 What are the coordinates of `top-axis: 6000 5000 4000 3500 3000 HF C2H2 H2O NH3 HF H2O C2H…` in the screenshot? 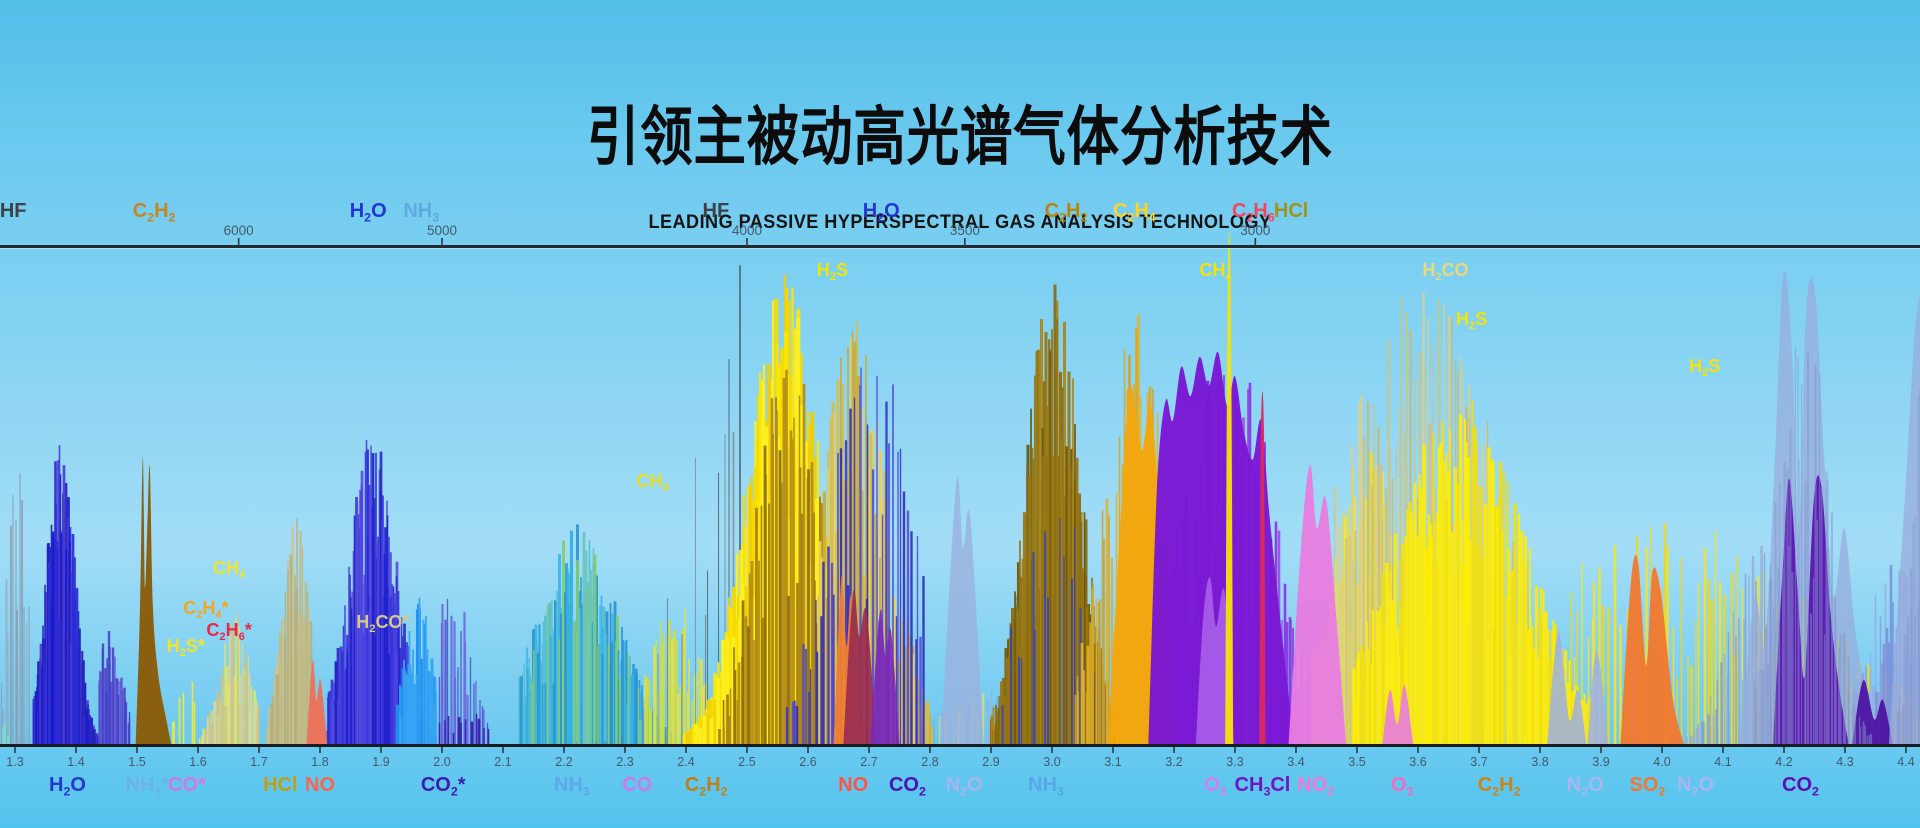 It's located at (960, 224).